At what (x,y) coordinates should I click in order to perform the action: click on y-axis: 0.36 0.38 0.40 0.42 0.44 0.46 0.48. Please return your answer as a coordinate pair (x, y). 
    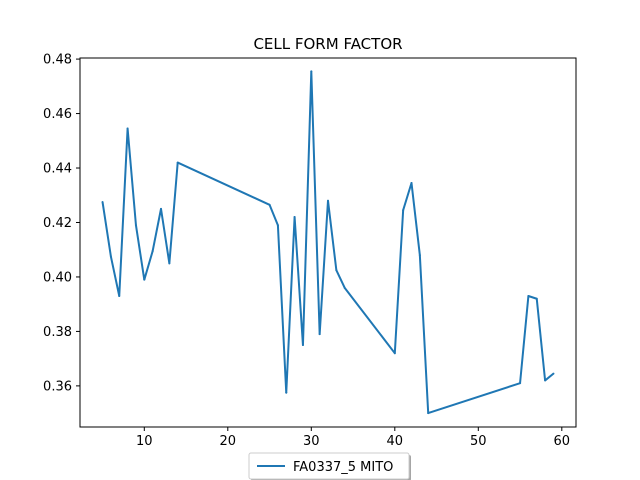
    Looking at the image, I should click on (61, 223).